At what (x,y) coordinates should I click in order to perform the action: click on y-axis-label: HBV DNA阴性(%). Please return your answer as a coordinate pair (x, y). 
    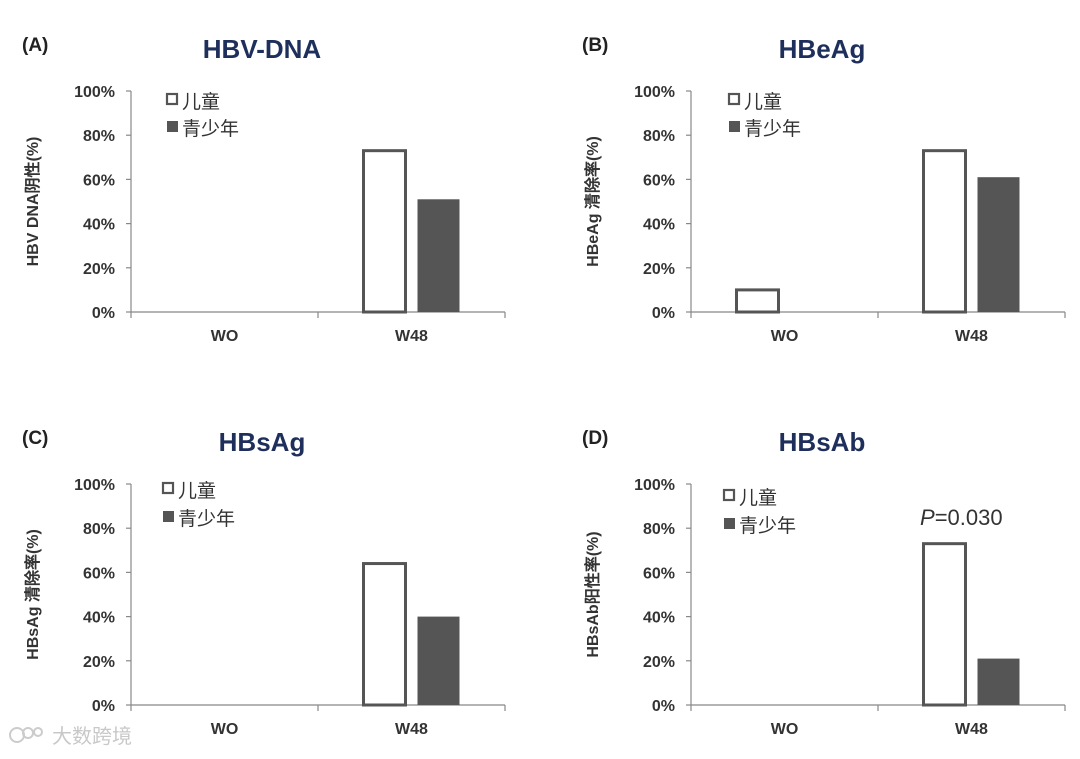
    Looking at the image, I should click on (32, 202).